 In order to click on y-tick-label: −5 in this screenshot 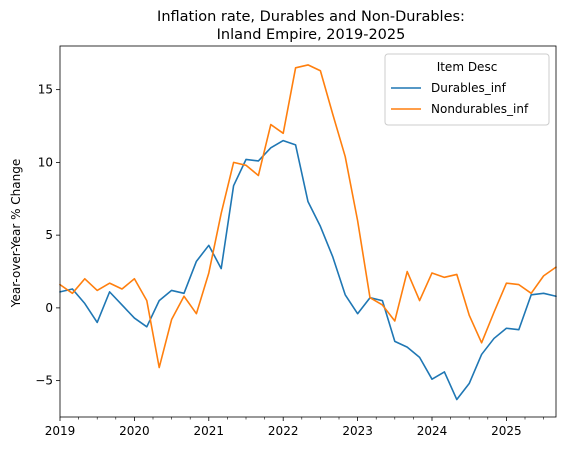, I will do `click(44, 381)`.